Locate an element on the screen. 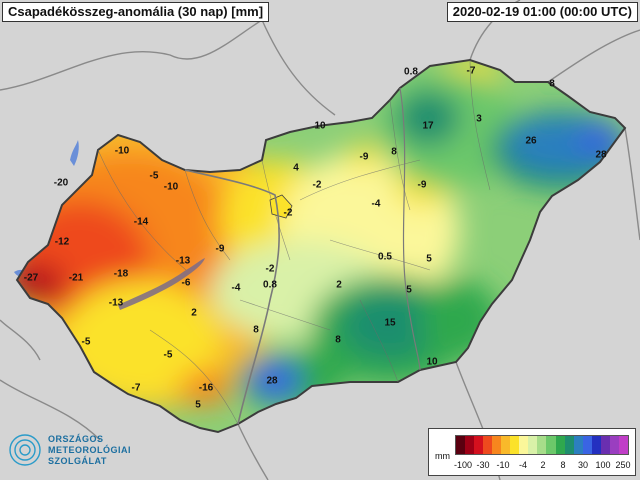 Image resolution: width=640 pixels, height=480 pixels. lake-balaton is located at coordinates (161, 284).